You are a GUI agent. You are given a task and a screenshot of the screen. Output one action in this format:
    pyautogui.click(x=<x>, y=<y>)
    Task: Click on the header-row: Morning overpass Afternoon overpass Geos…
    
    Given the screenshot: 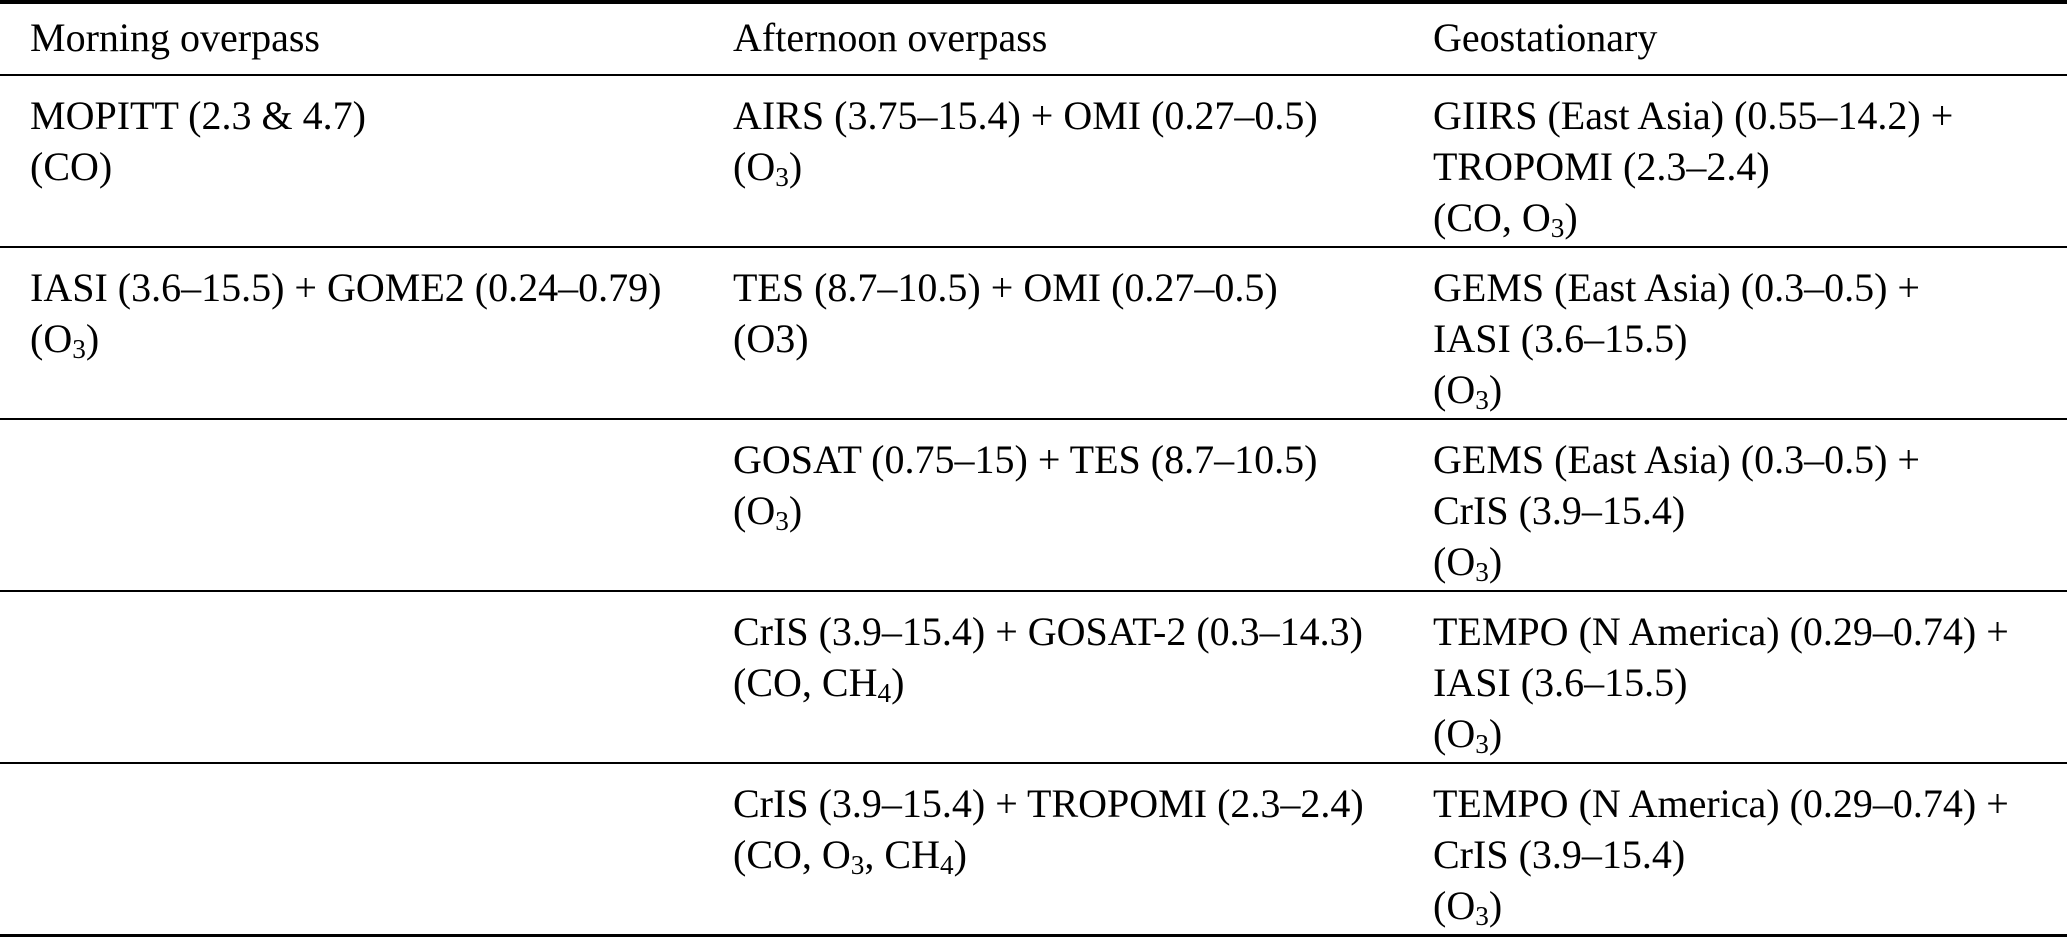 What is the action you would take?
    pyautogui.click(x=1033, y=39)
    